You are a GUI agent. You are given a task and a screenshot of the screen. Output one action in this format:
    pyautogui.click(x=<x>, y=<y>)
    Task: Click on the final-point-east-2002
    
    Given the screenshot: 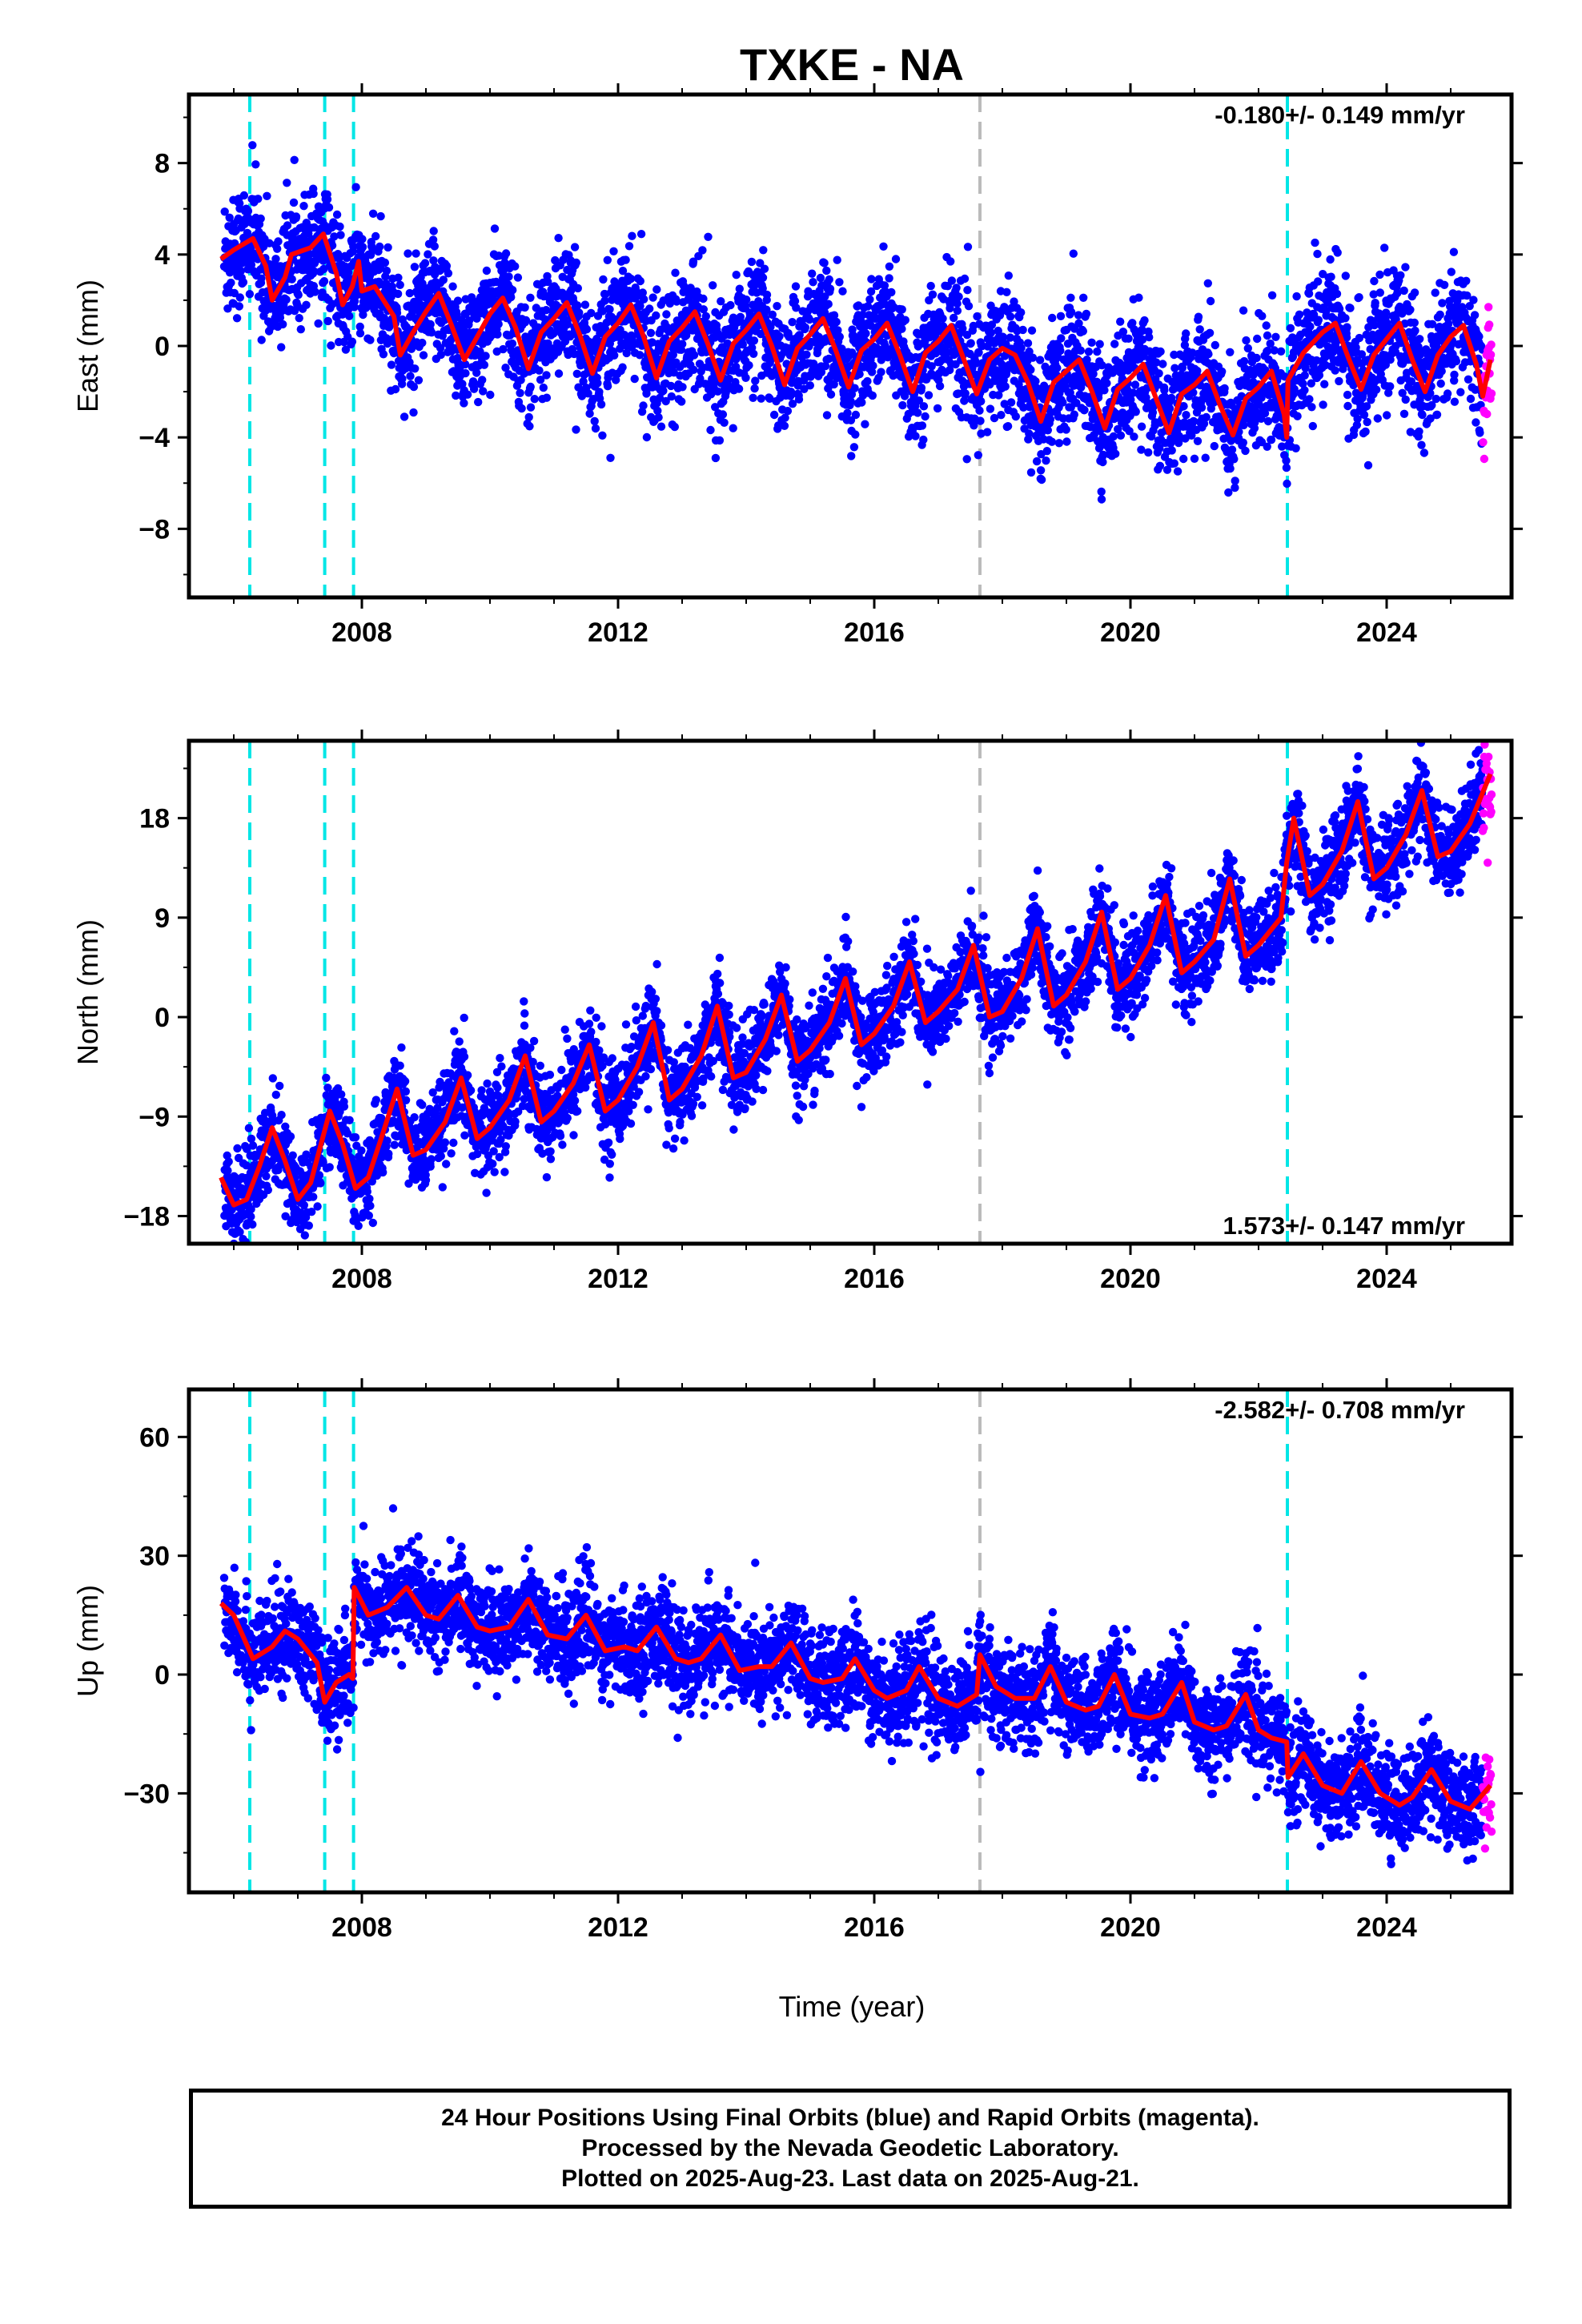 What is the action you would take?
    pyautogui.click(x=763, y=288)
    